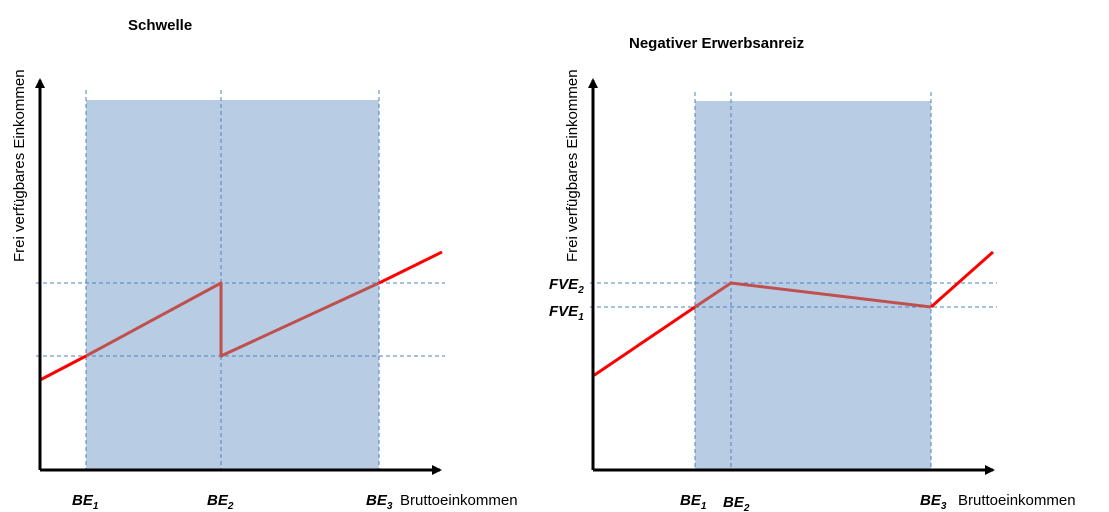 This screenshot has height=512, width=1109. What do you see at coordinates (566, 313) in the screenshot?
I see `right-tick-fve1: FVE1` at bounding box center [566, 313].